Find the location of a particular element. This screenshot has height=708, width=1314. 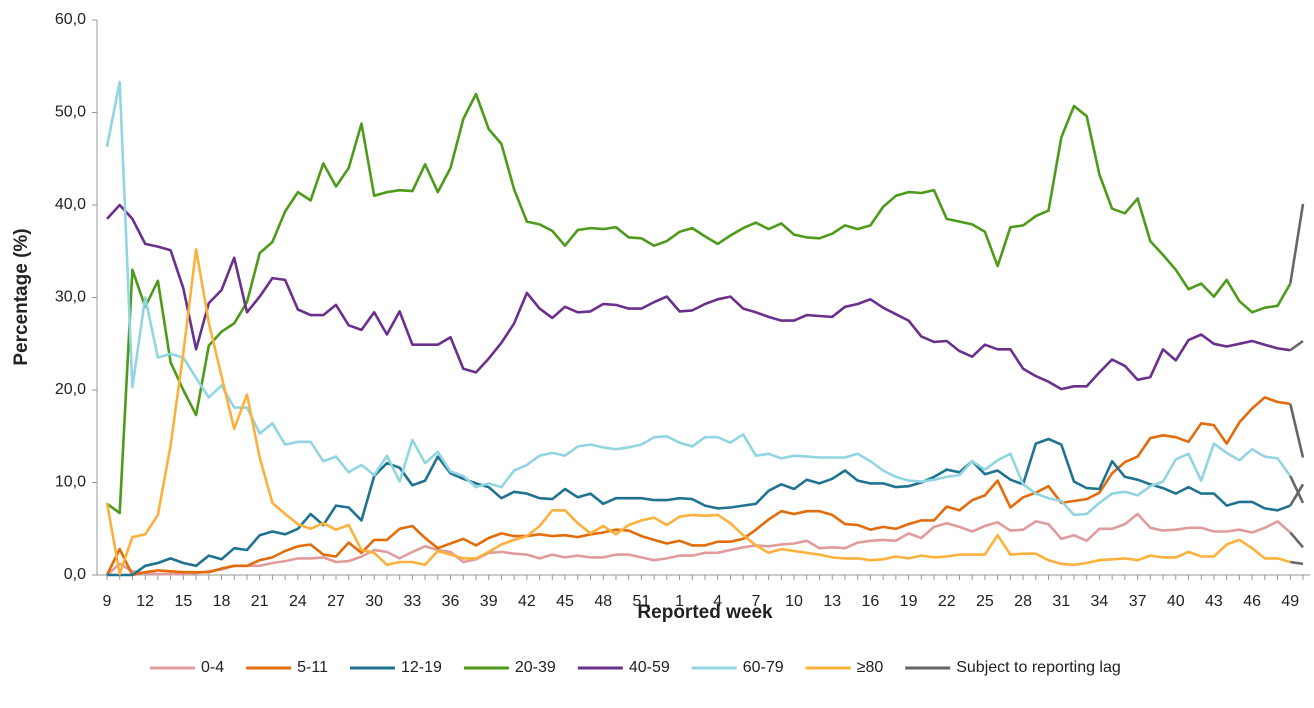

legend-label: 60-79 is located at coordinates (763, 667).